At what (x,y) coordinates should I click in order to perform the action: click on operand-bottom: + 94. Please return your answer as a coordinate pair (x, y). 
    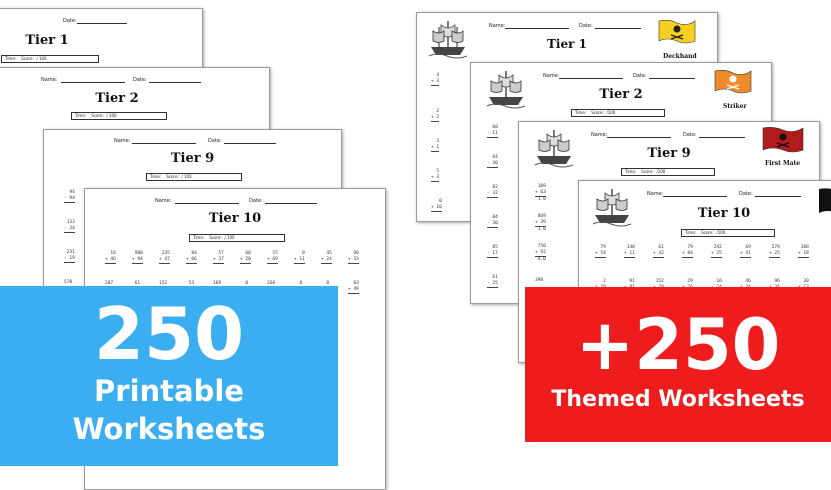
    Looking at the image, I should click on (137, 259).